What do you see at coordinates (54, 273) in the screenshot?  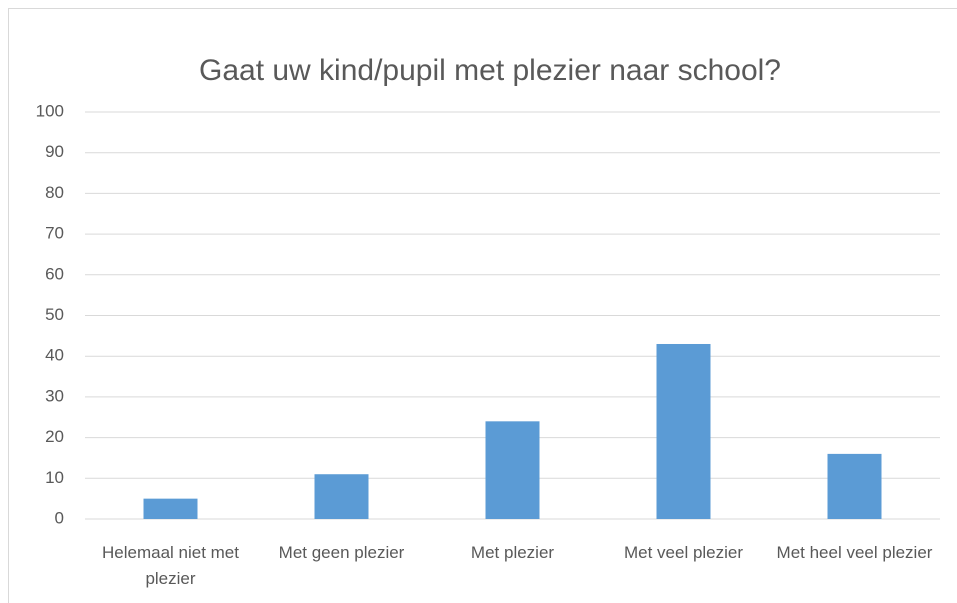 I see `y-tick-label: 60` at bounding box center [54, 273].